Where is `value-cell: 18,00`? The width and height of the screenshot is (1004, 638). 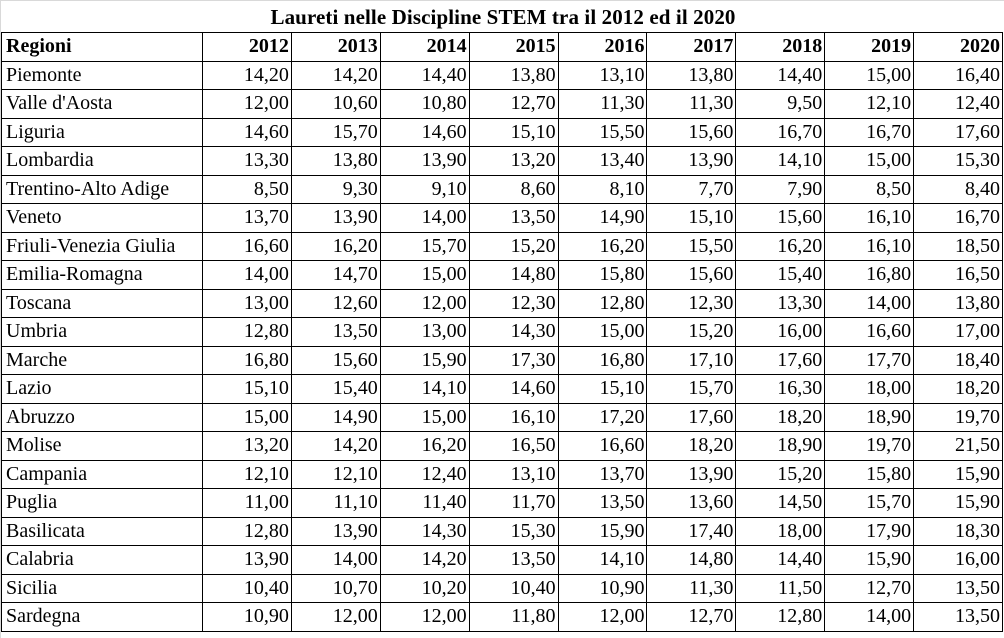
value-cell: 18,00 is located at coordinates (780, 531).